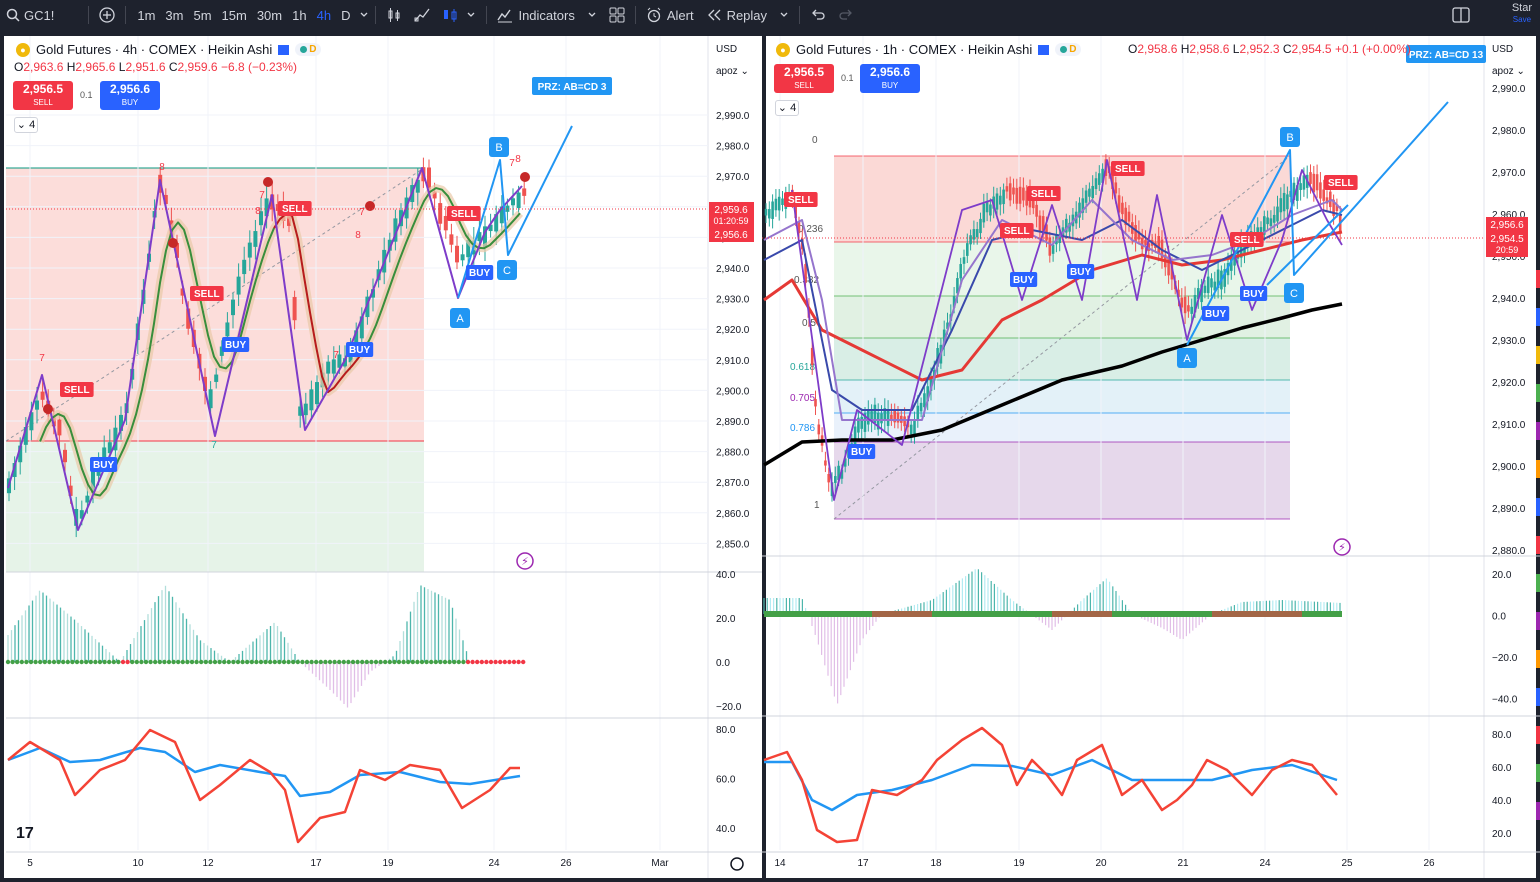  I want to click on indicators-button: Indicators, so click(546, 15).